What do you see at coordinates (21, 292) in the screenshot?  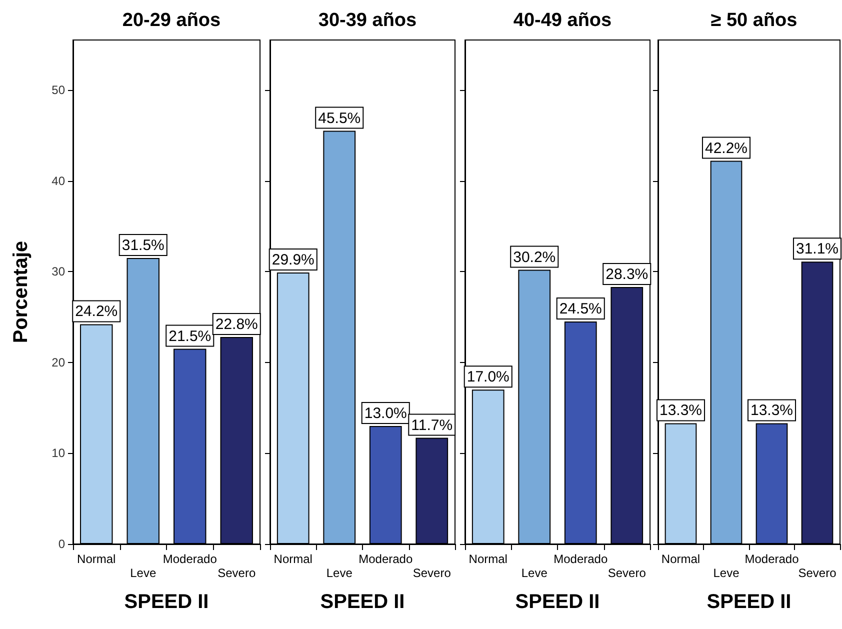 I see `y-axis-title: Porcentaje` at bounding box center [21, 292].